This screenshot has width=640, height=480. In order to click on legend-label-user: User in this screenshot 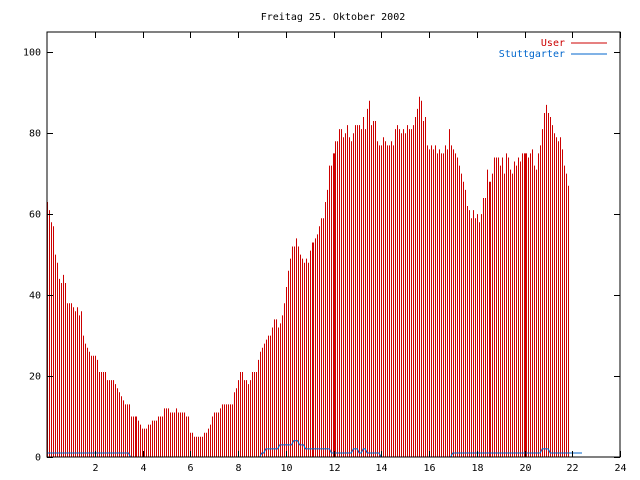, I will do `click(553, 43)`.